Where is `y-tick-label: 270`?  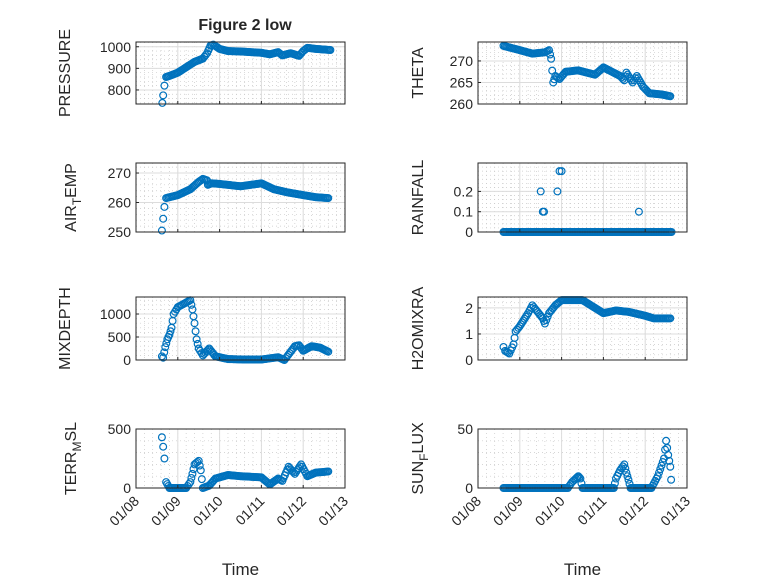 y-tick-label: 270 is located at coordinates (120, 173).